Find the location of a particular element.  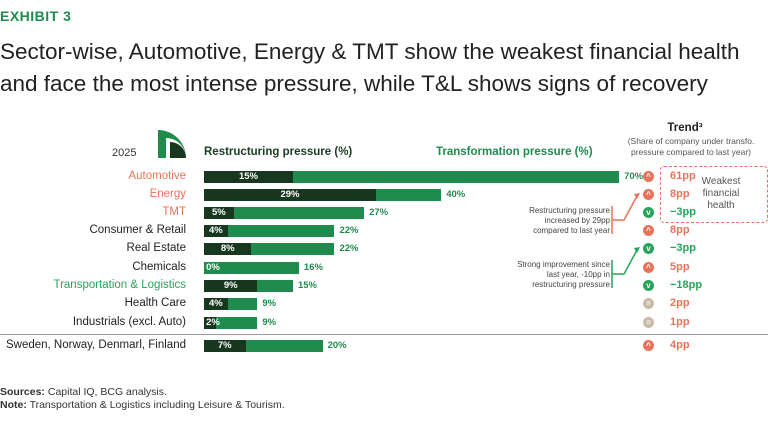

callout-tl-arrowhead is located at coordinates (637, 250).